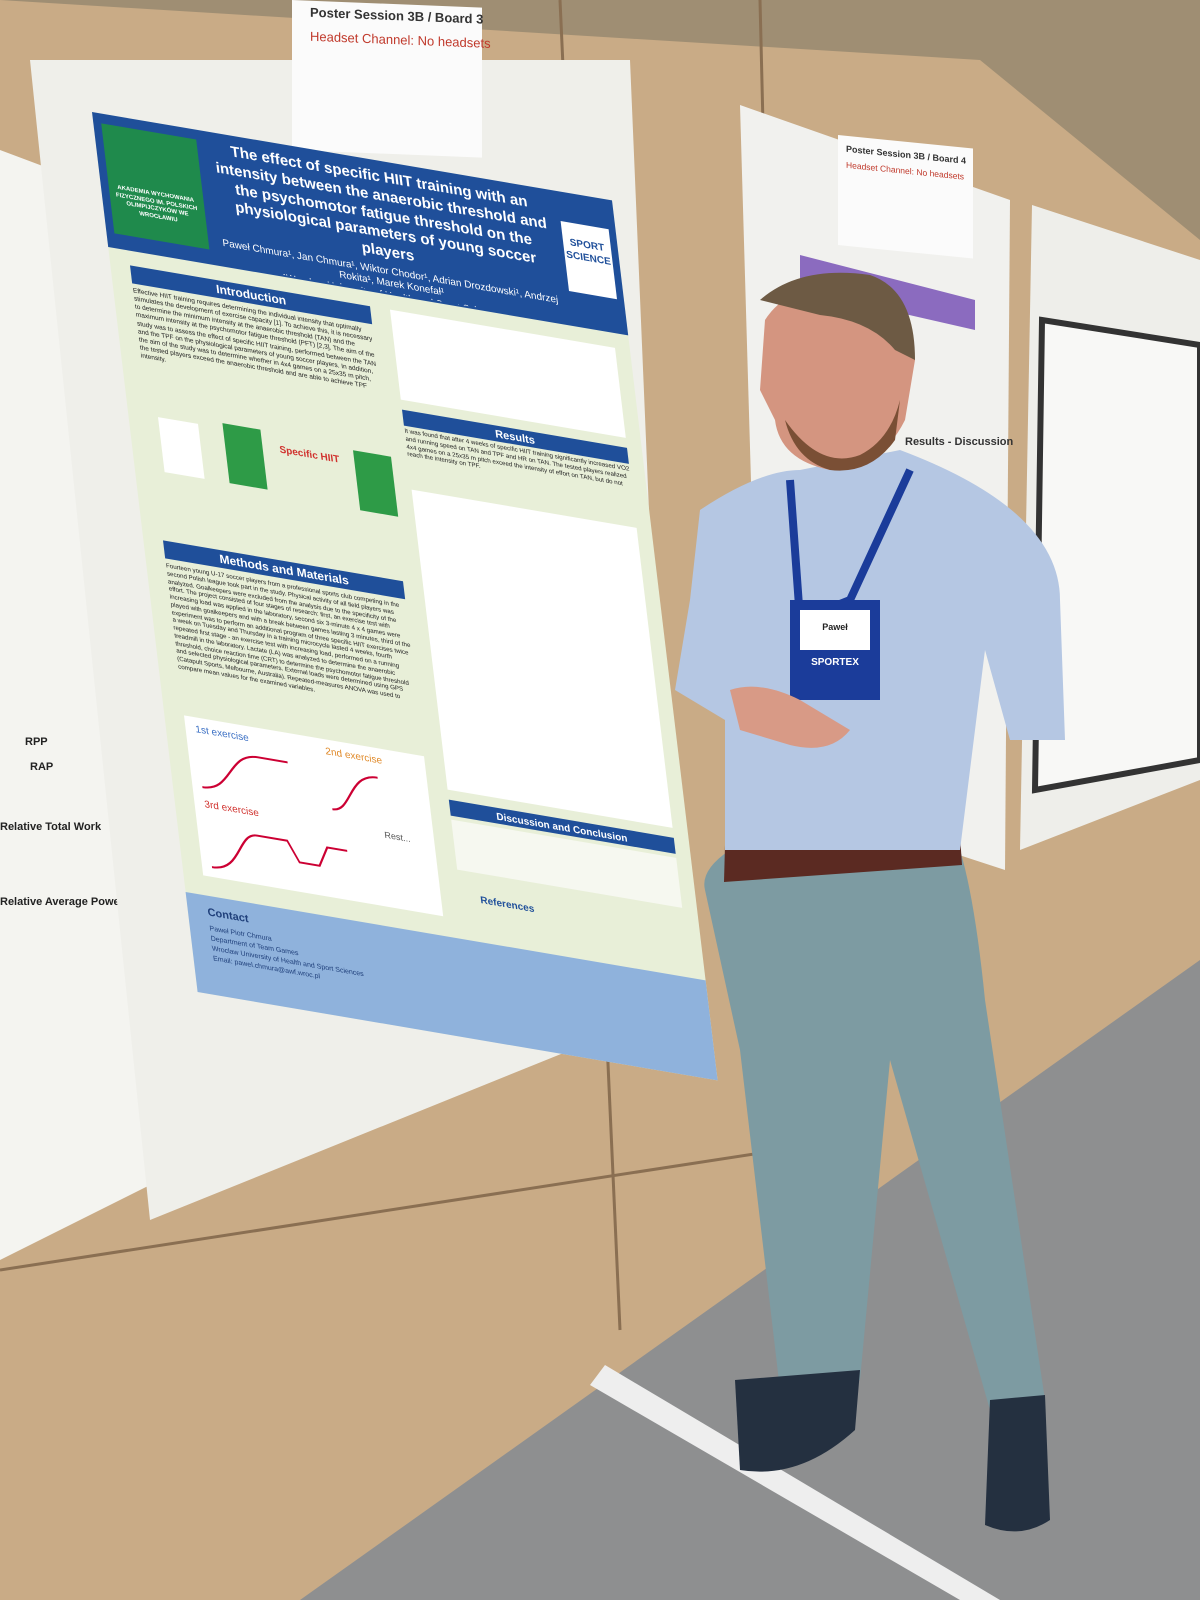 This screenshot has height=1600, width=1200. I want to click on badge-brand: SPORTEX, so click(835, 662).